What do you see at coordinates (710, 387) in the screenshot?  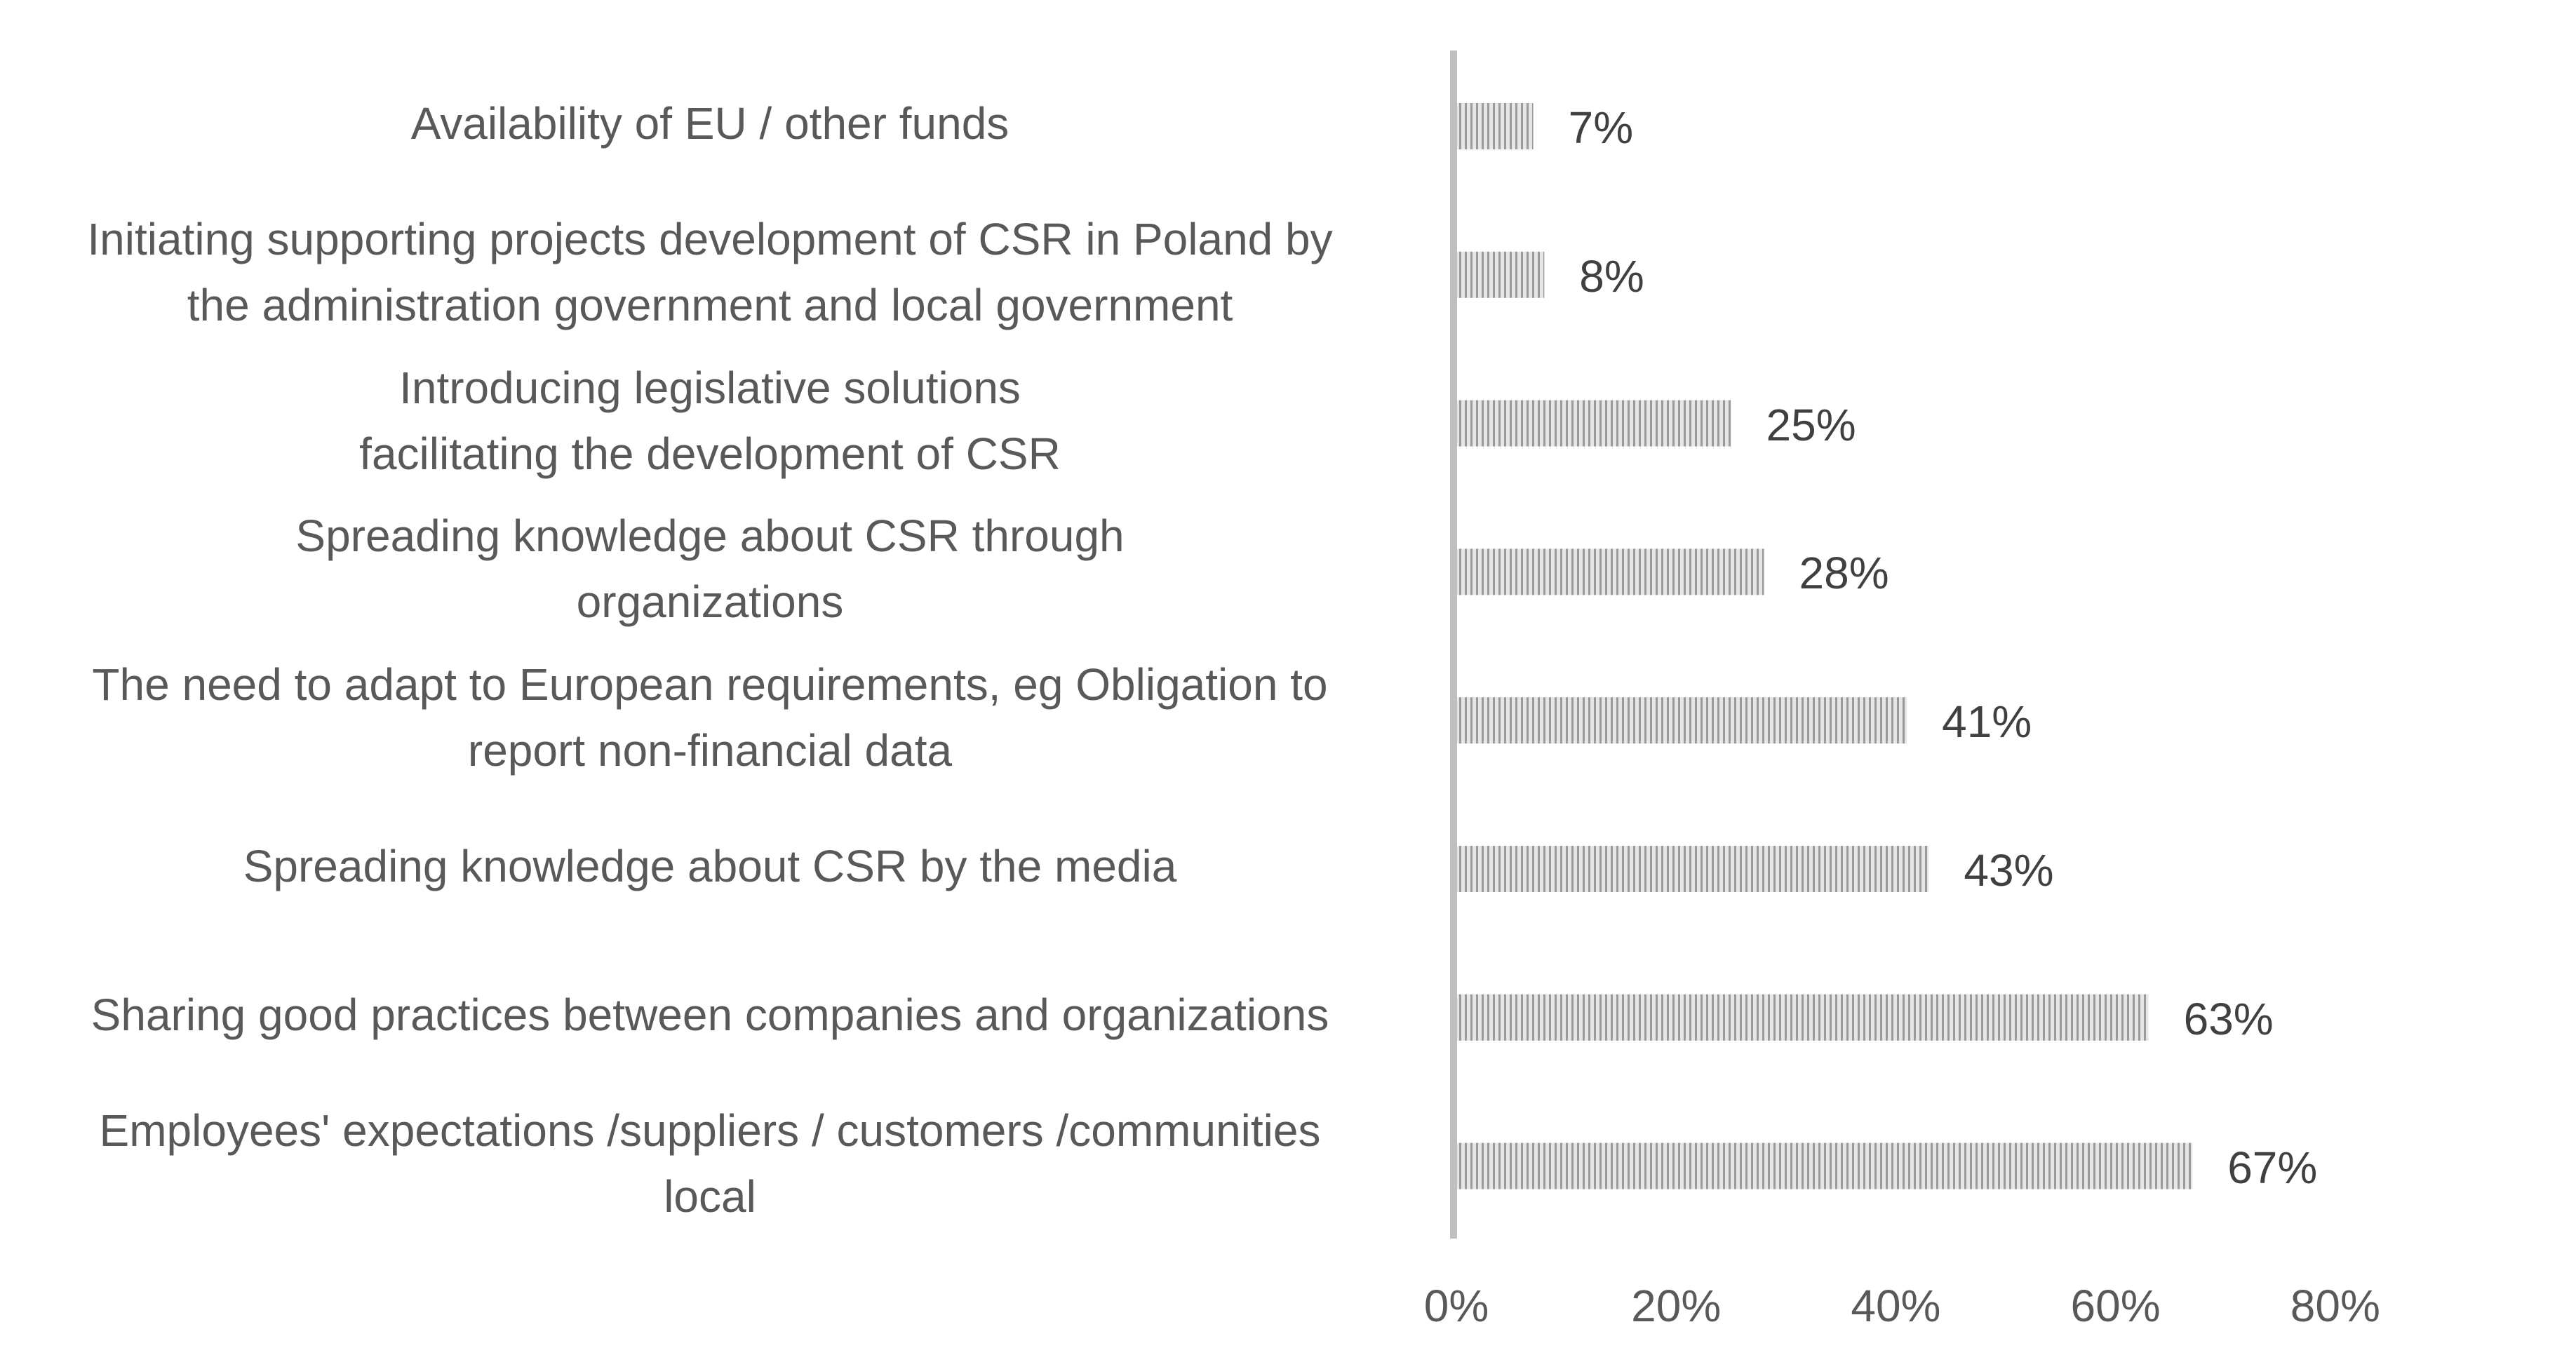 I see `category-label-line: Introducing legislative solutions` at bounding box center [710, 387].